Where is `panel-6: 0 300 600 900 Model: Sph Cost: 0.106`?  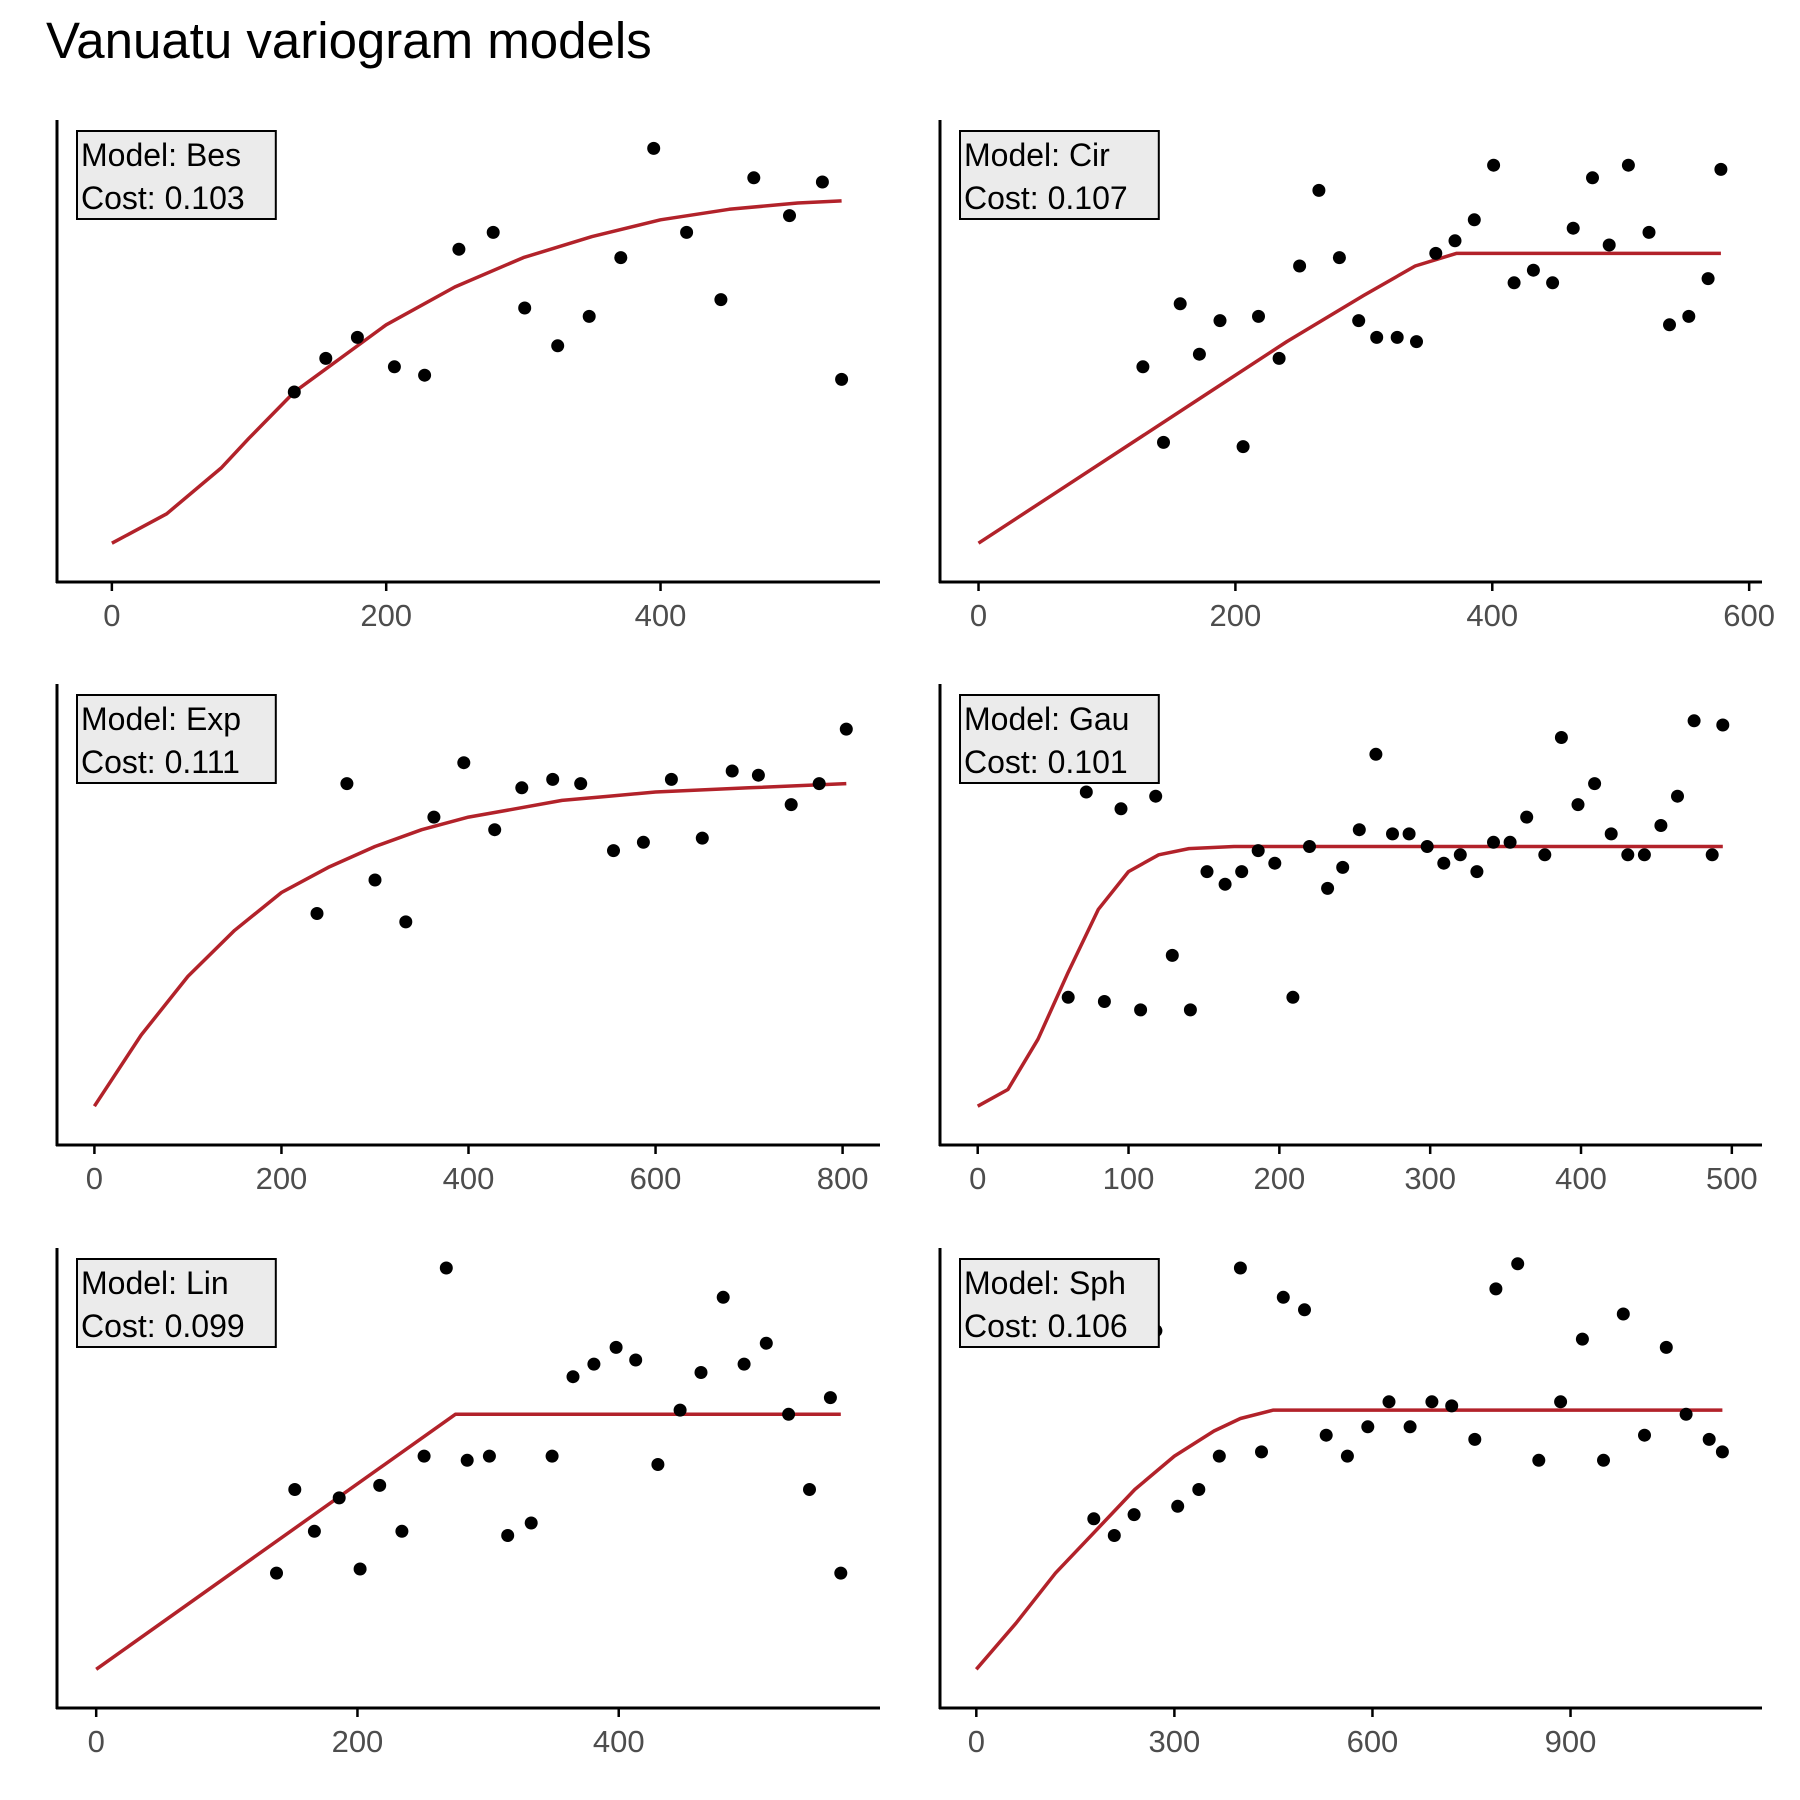
panel-6: 0 300 600 900 Model: Sph Cost: 0.106 is located at coordinates (1350, 1503).